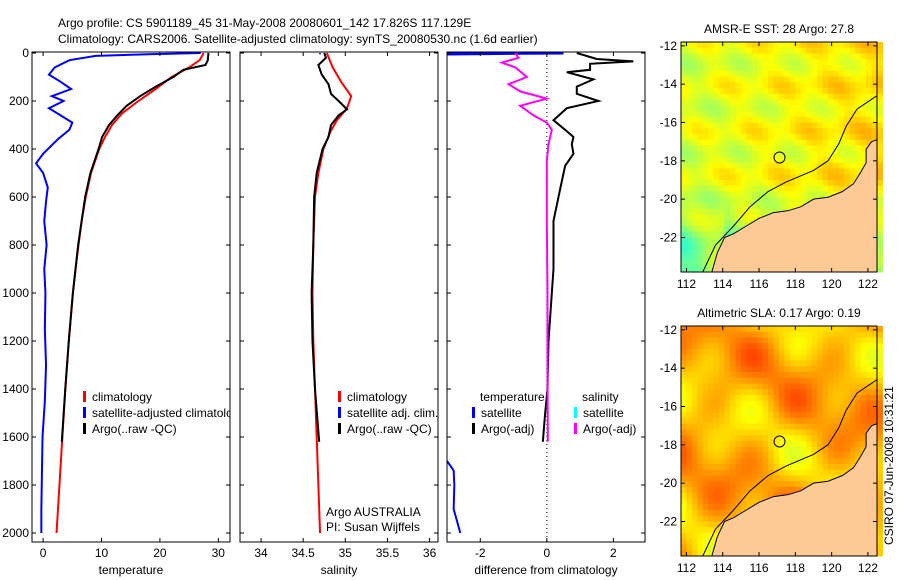  Describe the element at coordinates (261, 553) in the screenshot. I see `x-tick-label: 34` at that location.